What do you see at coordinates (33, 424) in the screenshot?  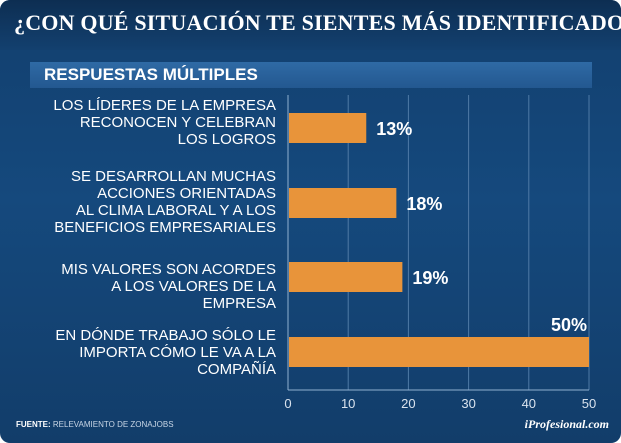 I see `source-label: FUENTE:` at bounding box center [33, 424].